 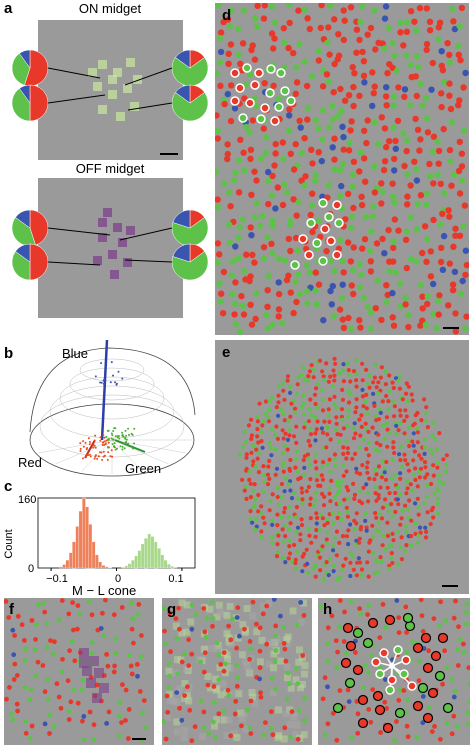 I want to click on red-cone-point, so click(x=83, y=441).